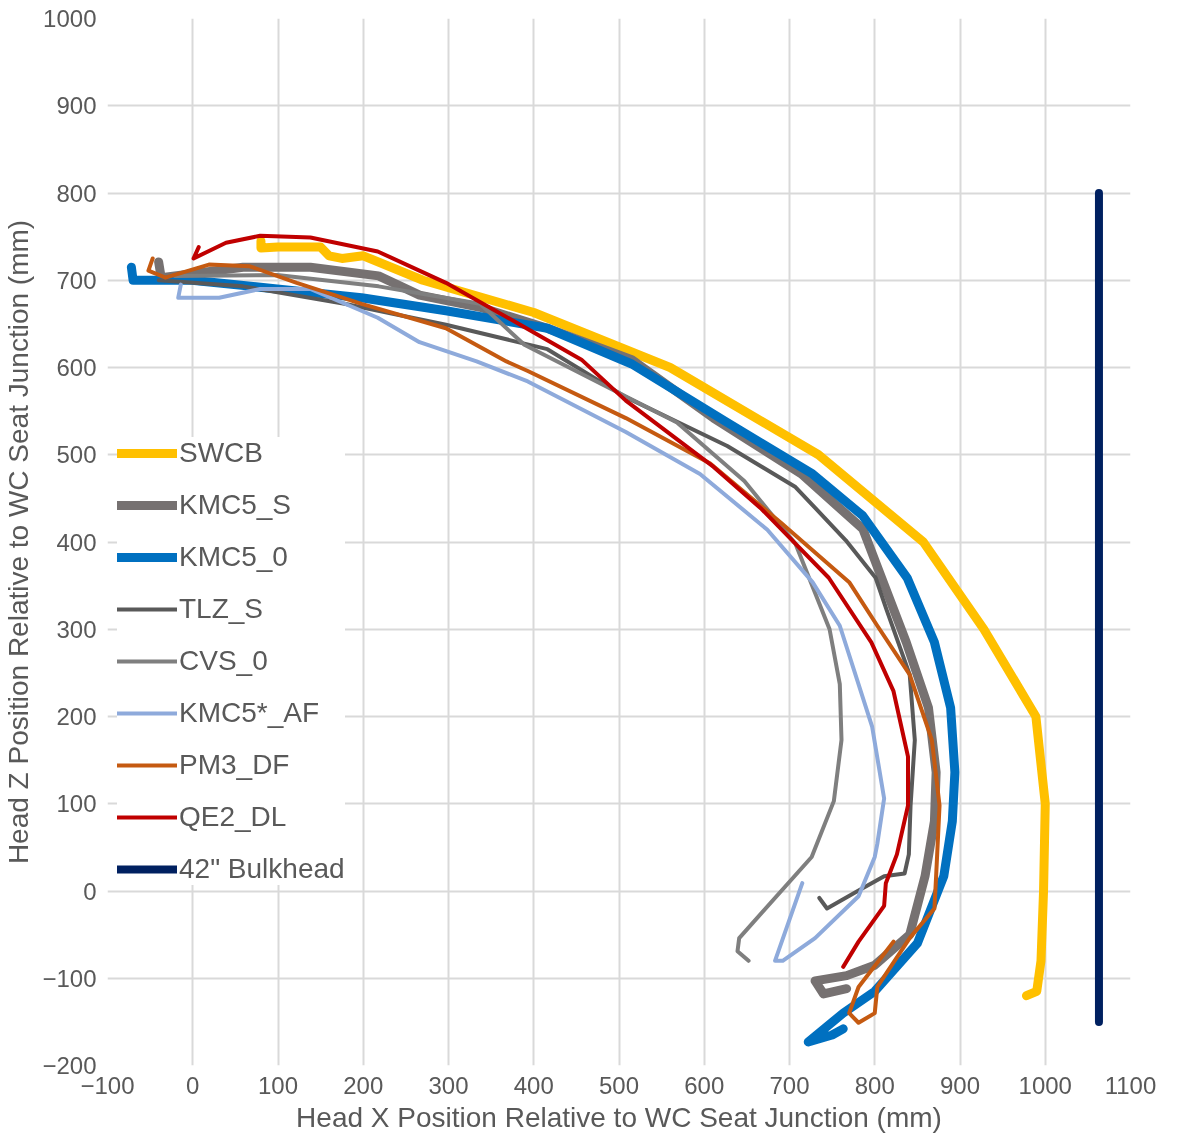  I want to click on y-axis-title: Head Z Position Relative to WC Seat Junction (mm), so click(19, 542).